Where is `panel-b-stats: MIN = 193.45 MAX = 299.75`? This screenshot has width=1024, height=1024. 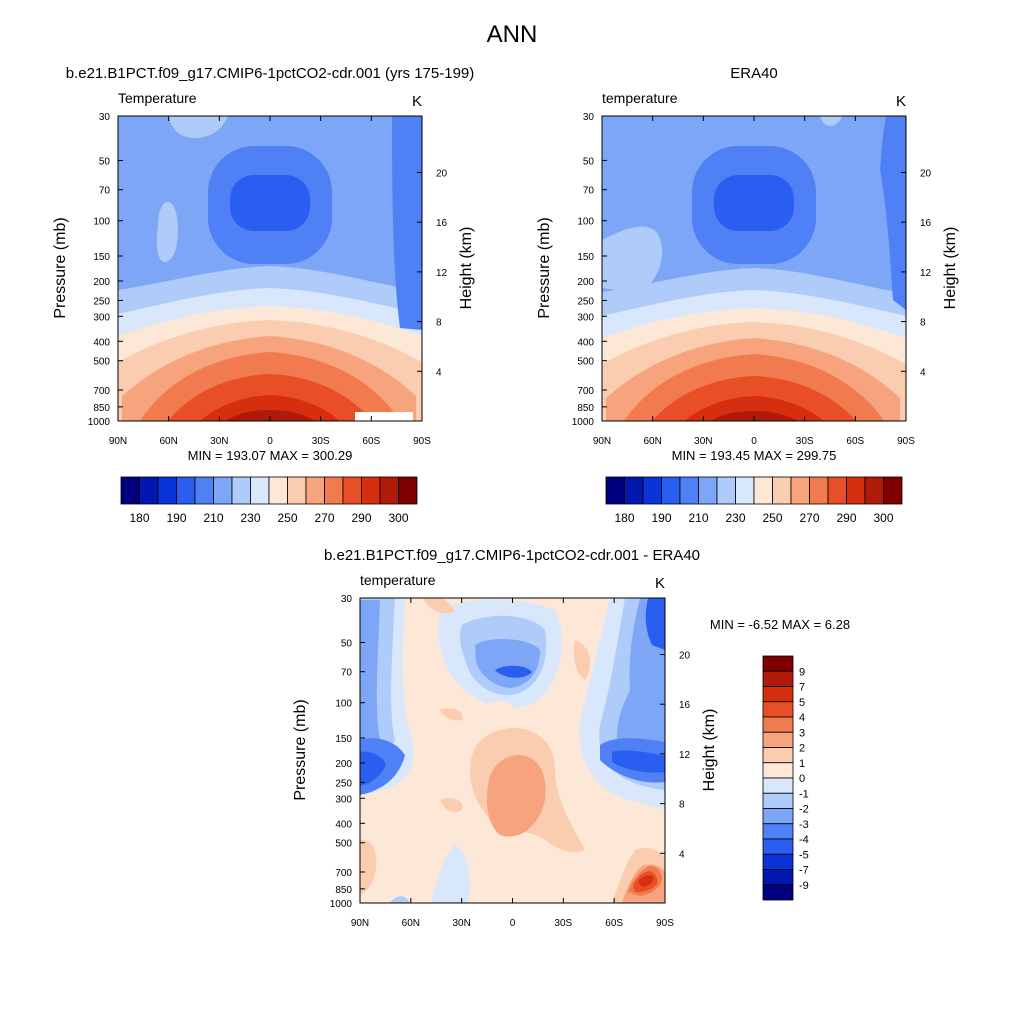 panel-b-stats: MIN = 193.45 MAX = 299.75 is located at coordinates (754, 455).